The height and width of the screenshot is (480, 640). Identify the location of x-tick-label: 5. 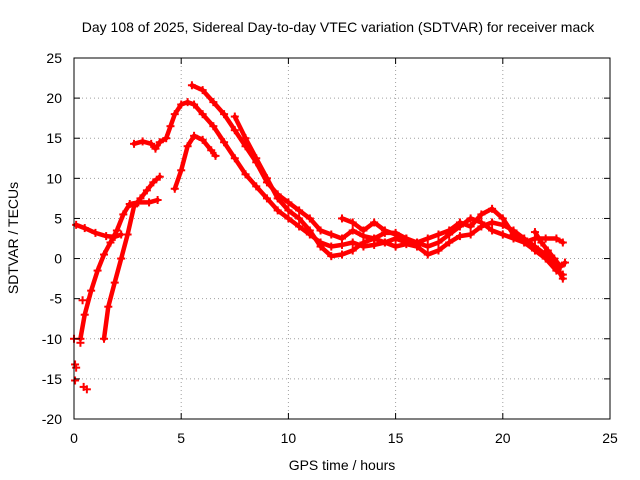
(181, 438).